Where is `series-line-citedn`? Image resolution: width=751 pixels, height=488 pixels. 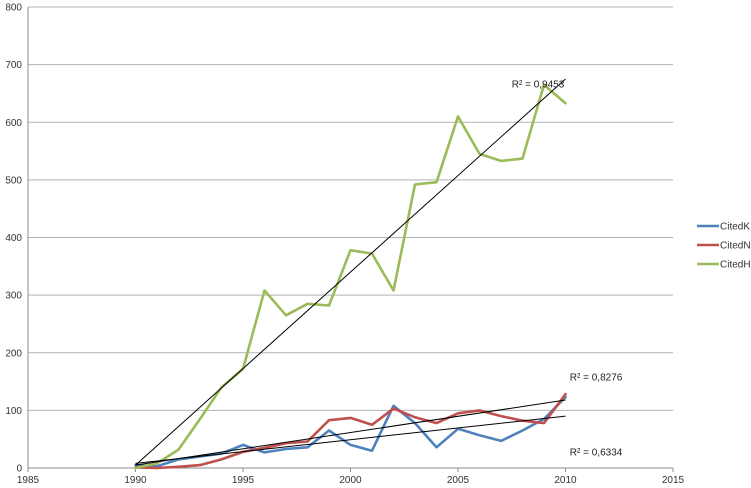
series-line-citedn is located at coordinates (350, 431).